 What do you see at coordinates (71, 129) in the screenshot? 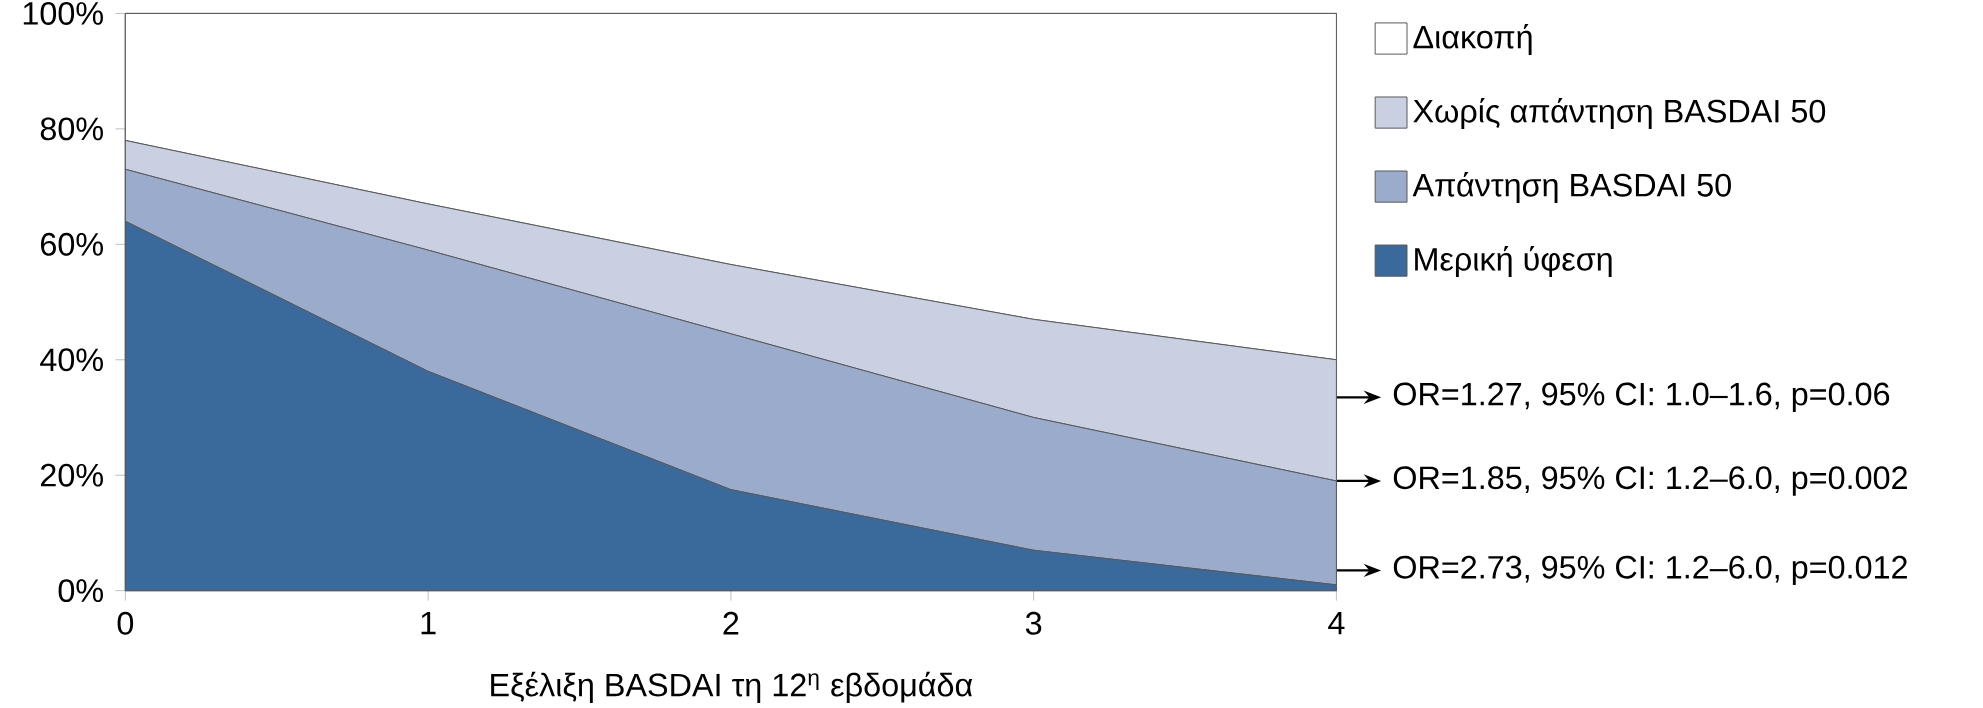
I see `y-tick-label: 80%` at bounding box center [71, 129].